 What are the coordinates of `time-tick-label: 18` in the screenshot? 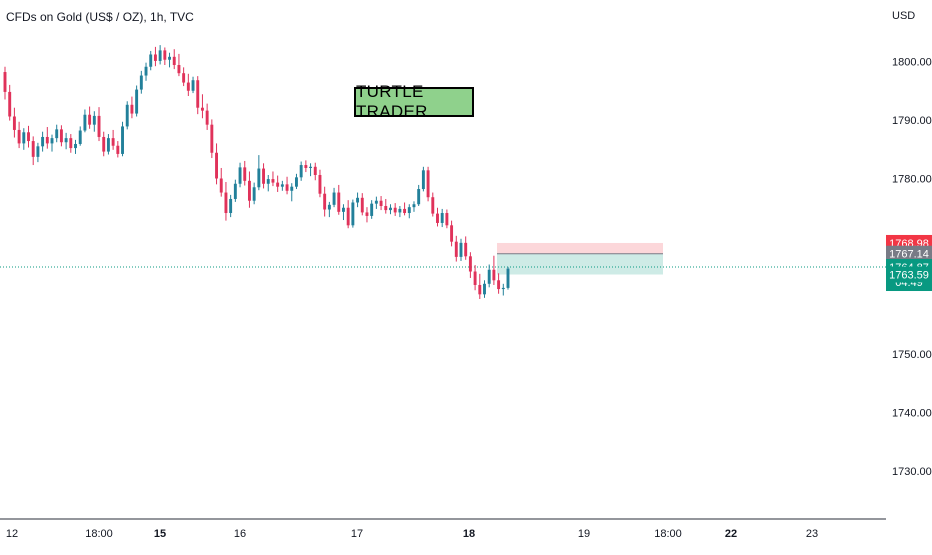 It's located at (469, 534).